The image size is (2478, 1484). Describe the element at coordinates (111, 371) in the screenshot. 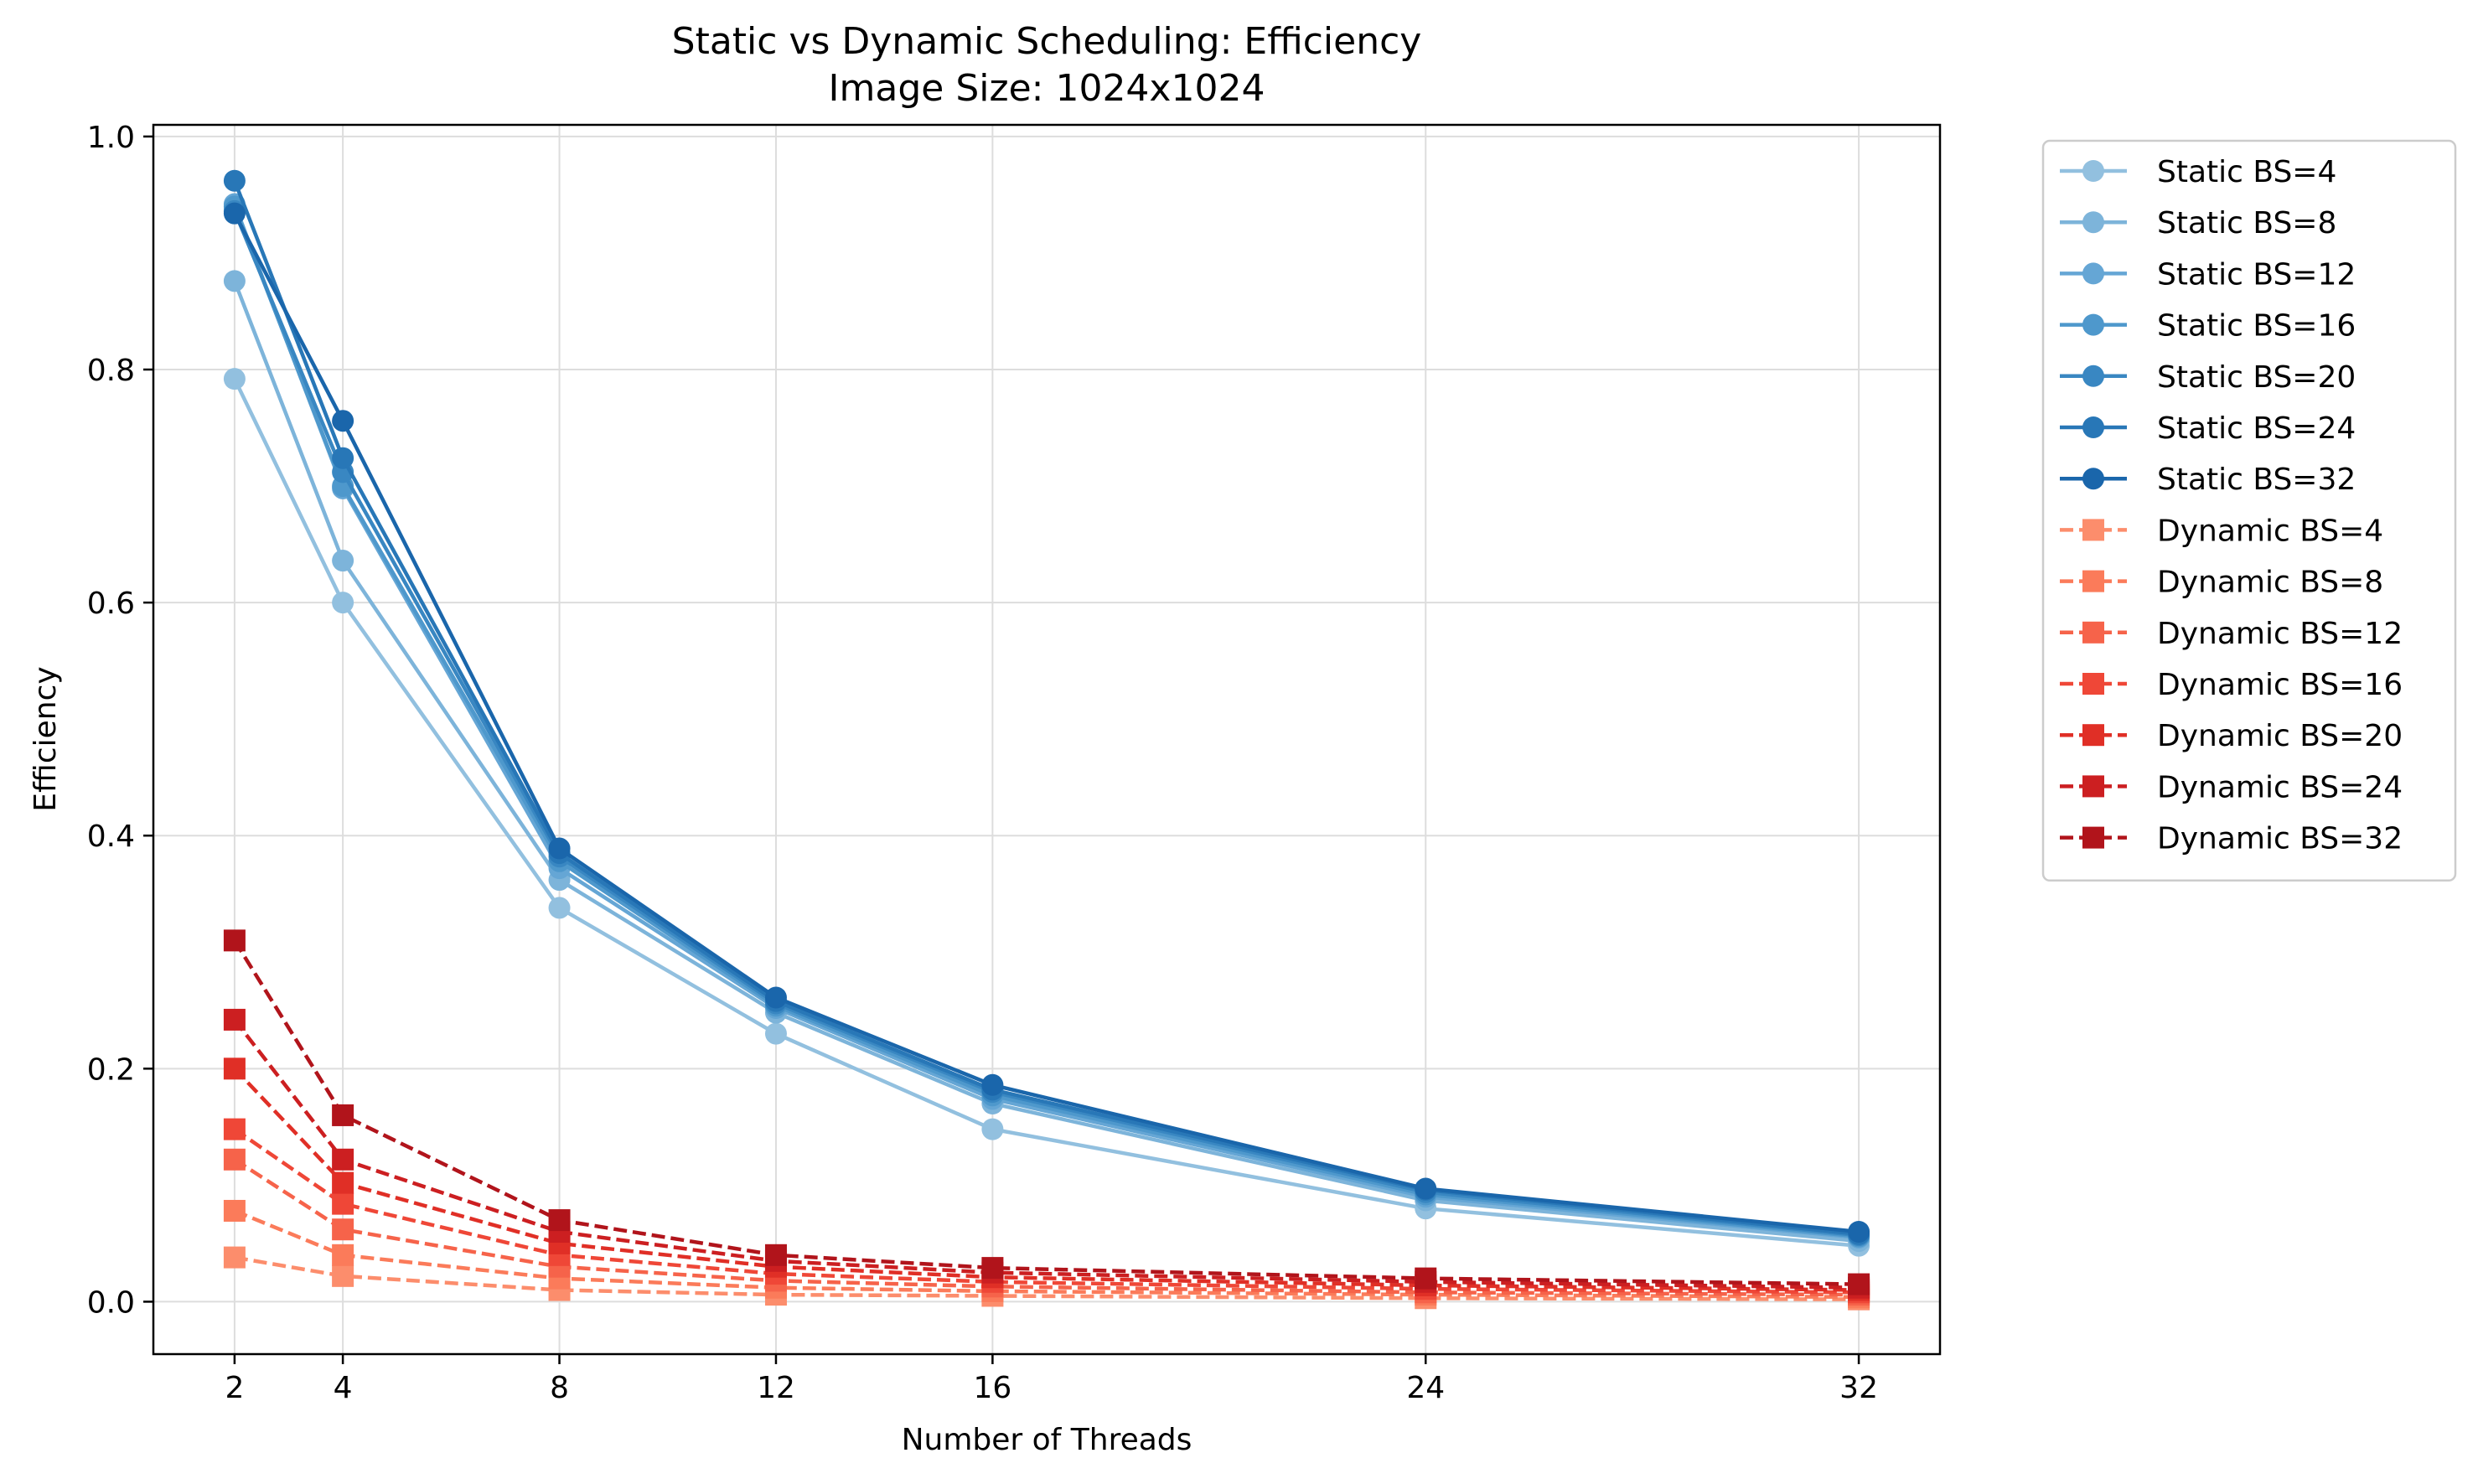

I see `y-tick-label: 0.8` at that location.